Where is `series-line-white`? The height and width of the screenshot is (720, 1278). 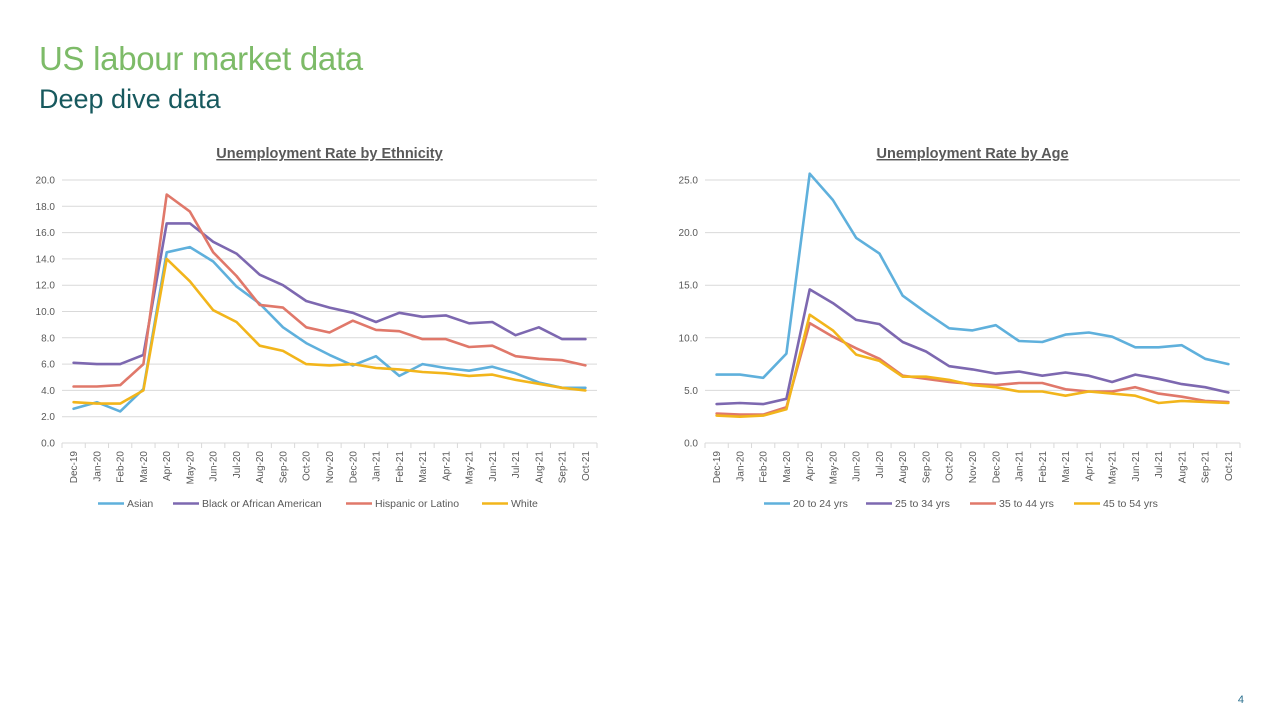 series-line-white is located at coordinates (329, 331).